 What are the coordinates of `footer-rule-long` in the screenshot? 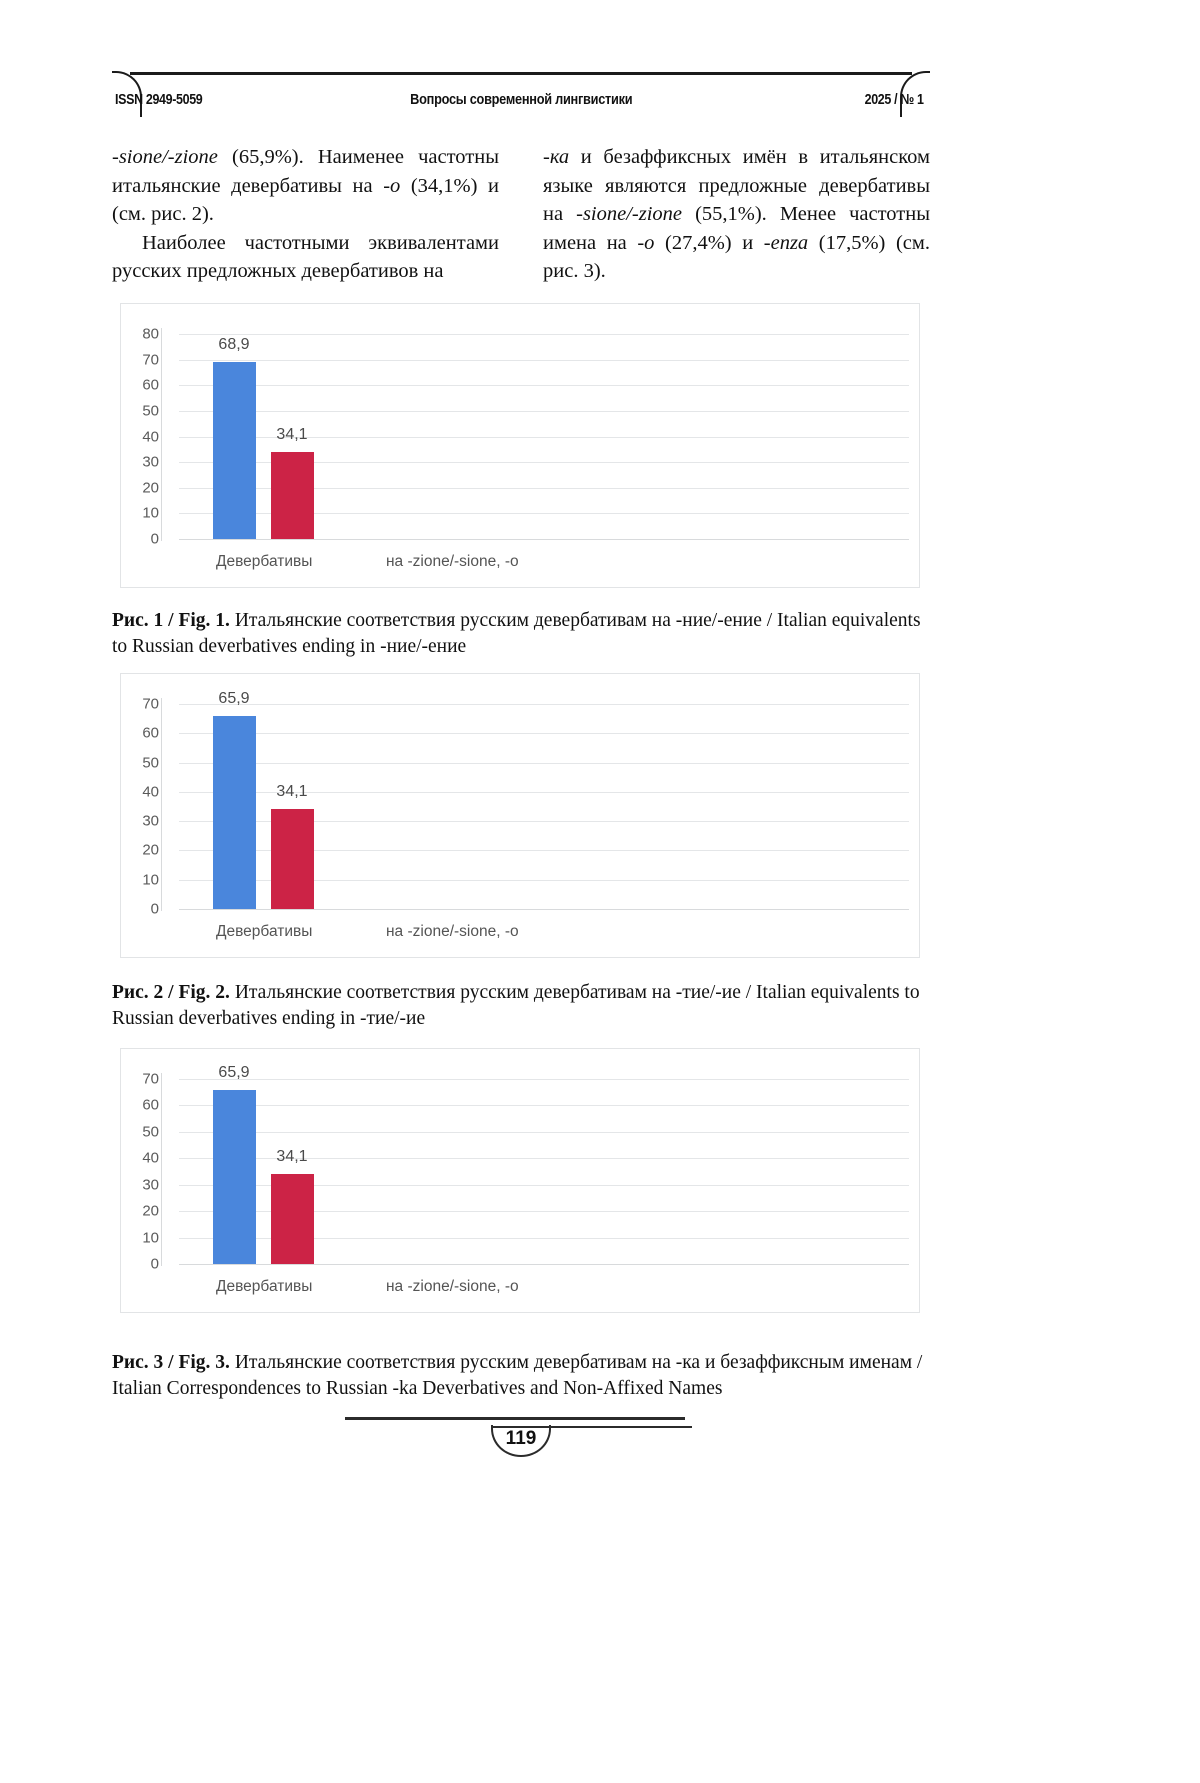 It's located at (515, 1418).